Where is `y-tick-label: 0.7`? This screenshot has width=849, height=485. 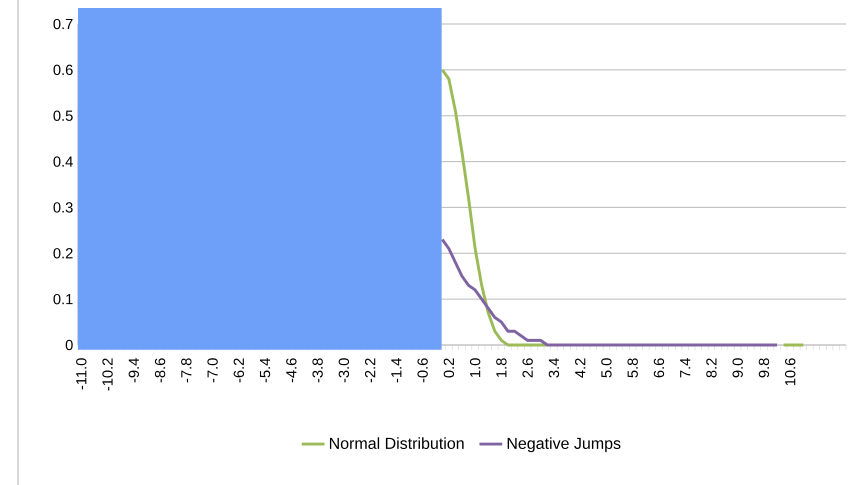
y-tick-label: 0.7 is located at coordinates (63, 24).